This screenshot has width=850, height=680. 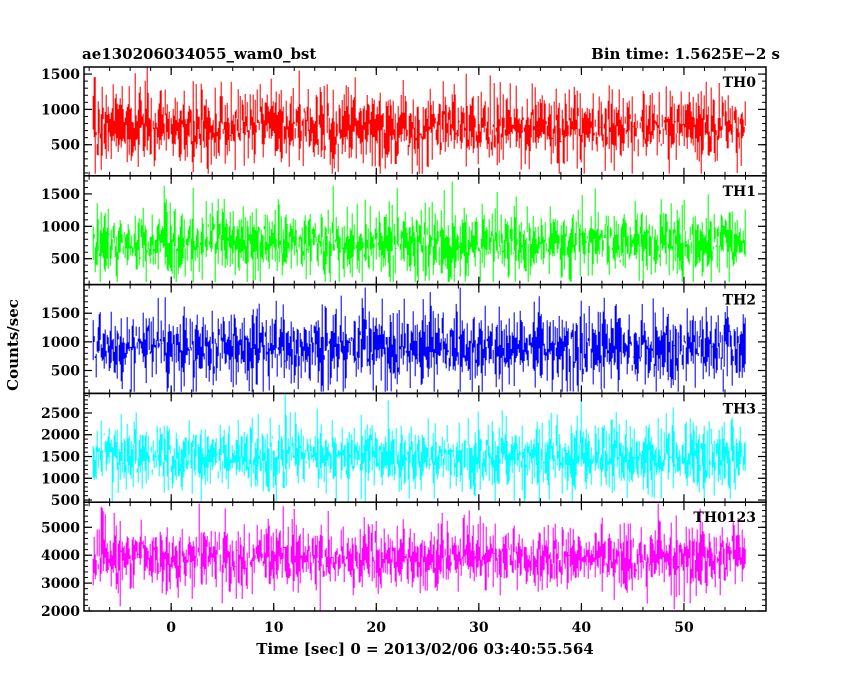 I want to click on y-tick-label: 3000, so click(x=60, y=584).